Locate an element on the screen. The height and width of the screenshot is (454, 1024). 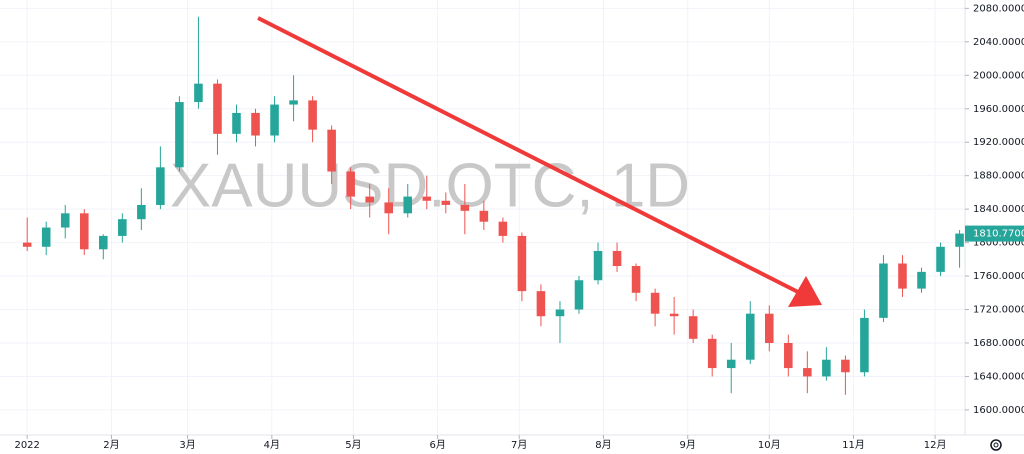
gear is located at coordinates (996, 445).